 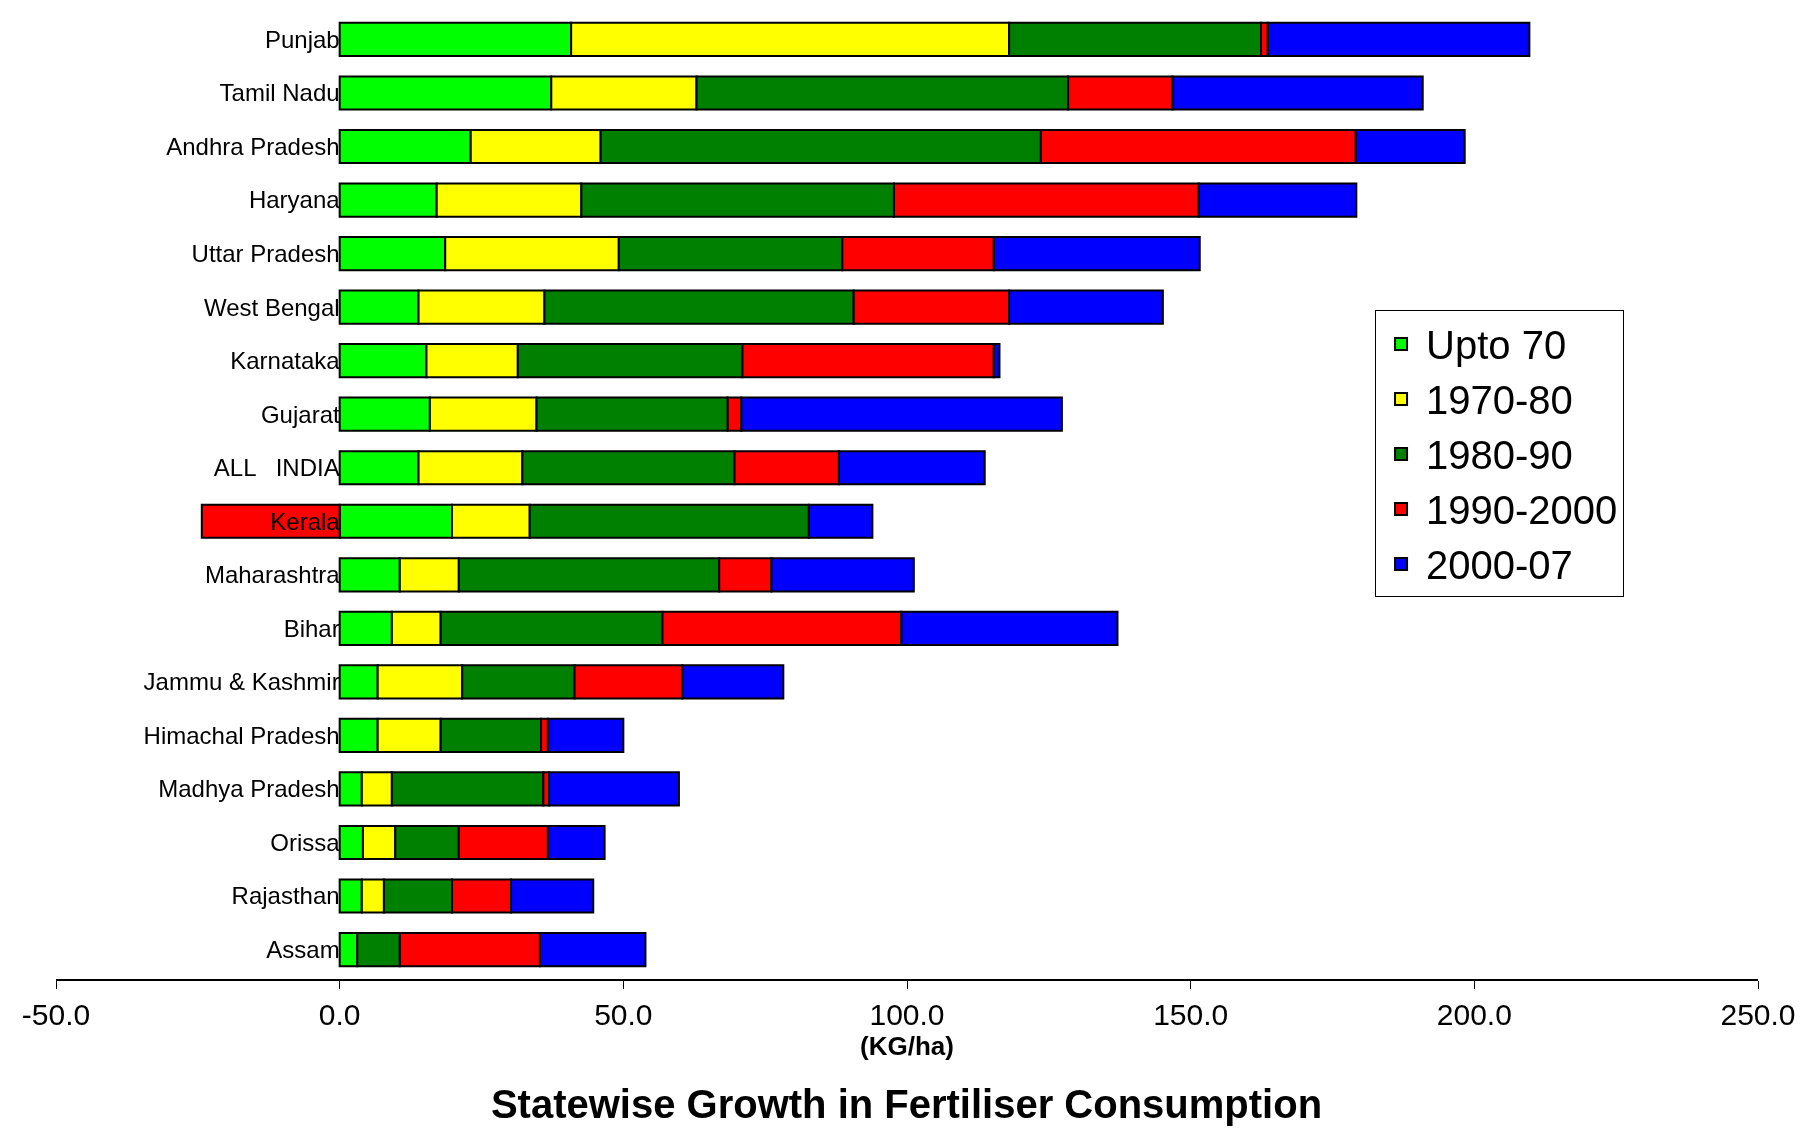 What do you see at coordinates (907, 1045) in the screenshot?
I see `x-axis-title: (KG/ha)` at bounding box center [907, 1045].